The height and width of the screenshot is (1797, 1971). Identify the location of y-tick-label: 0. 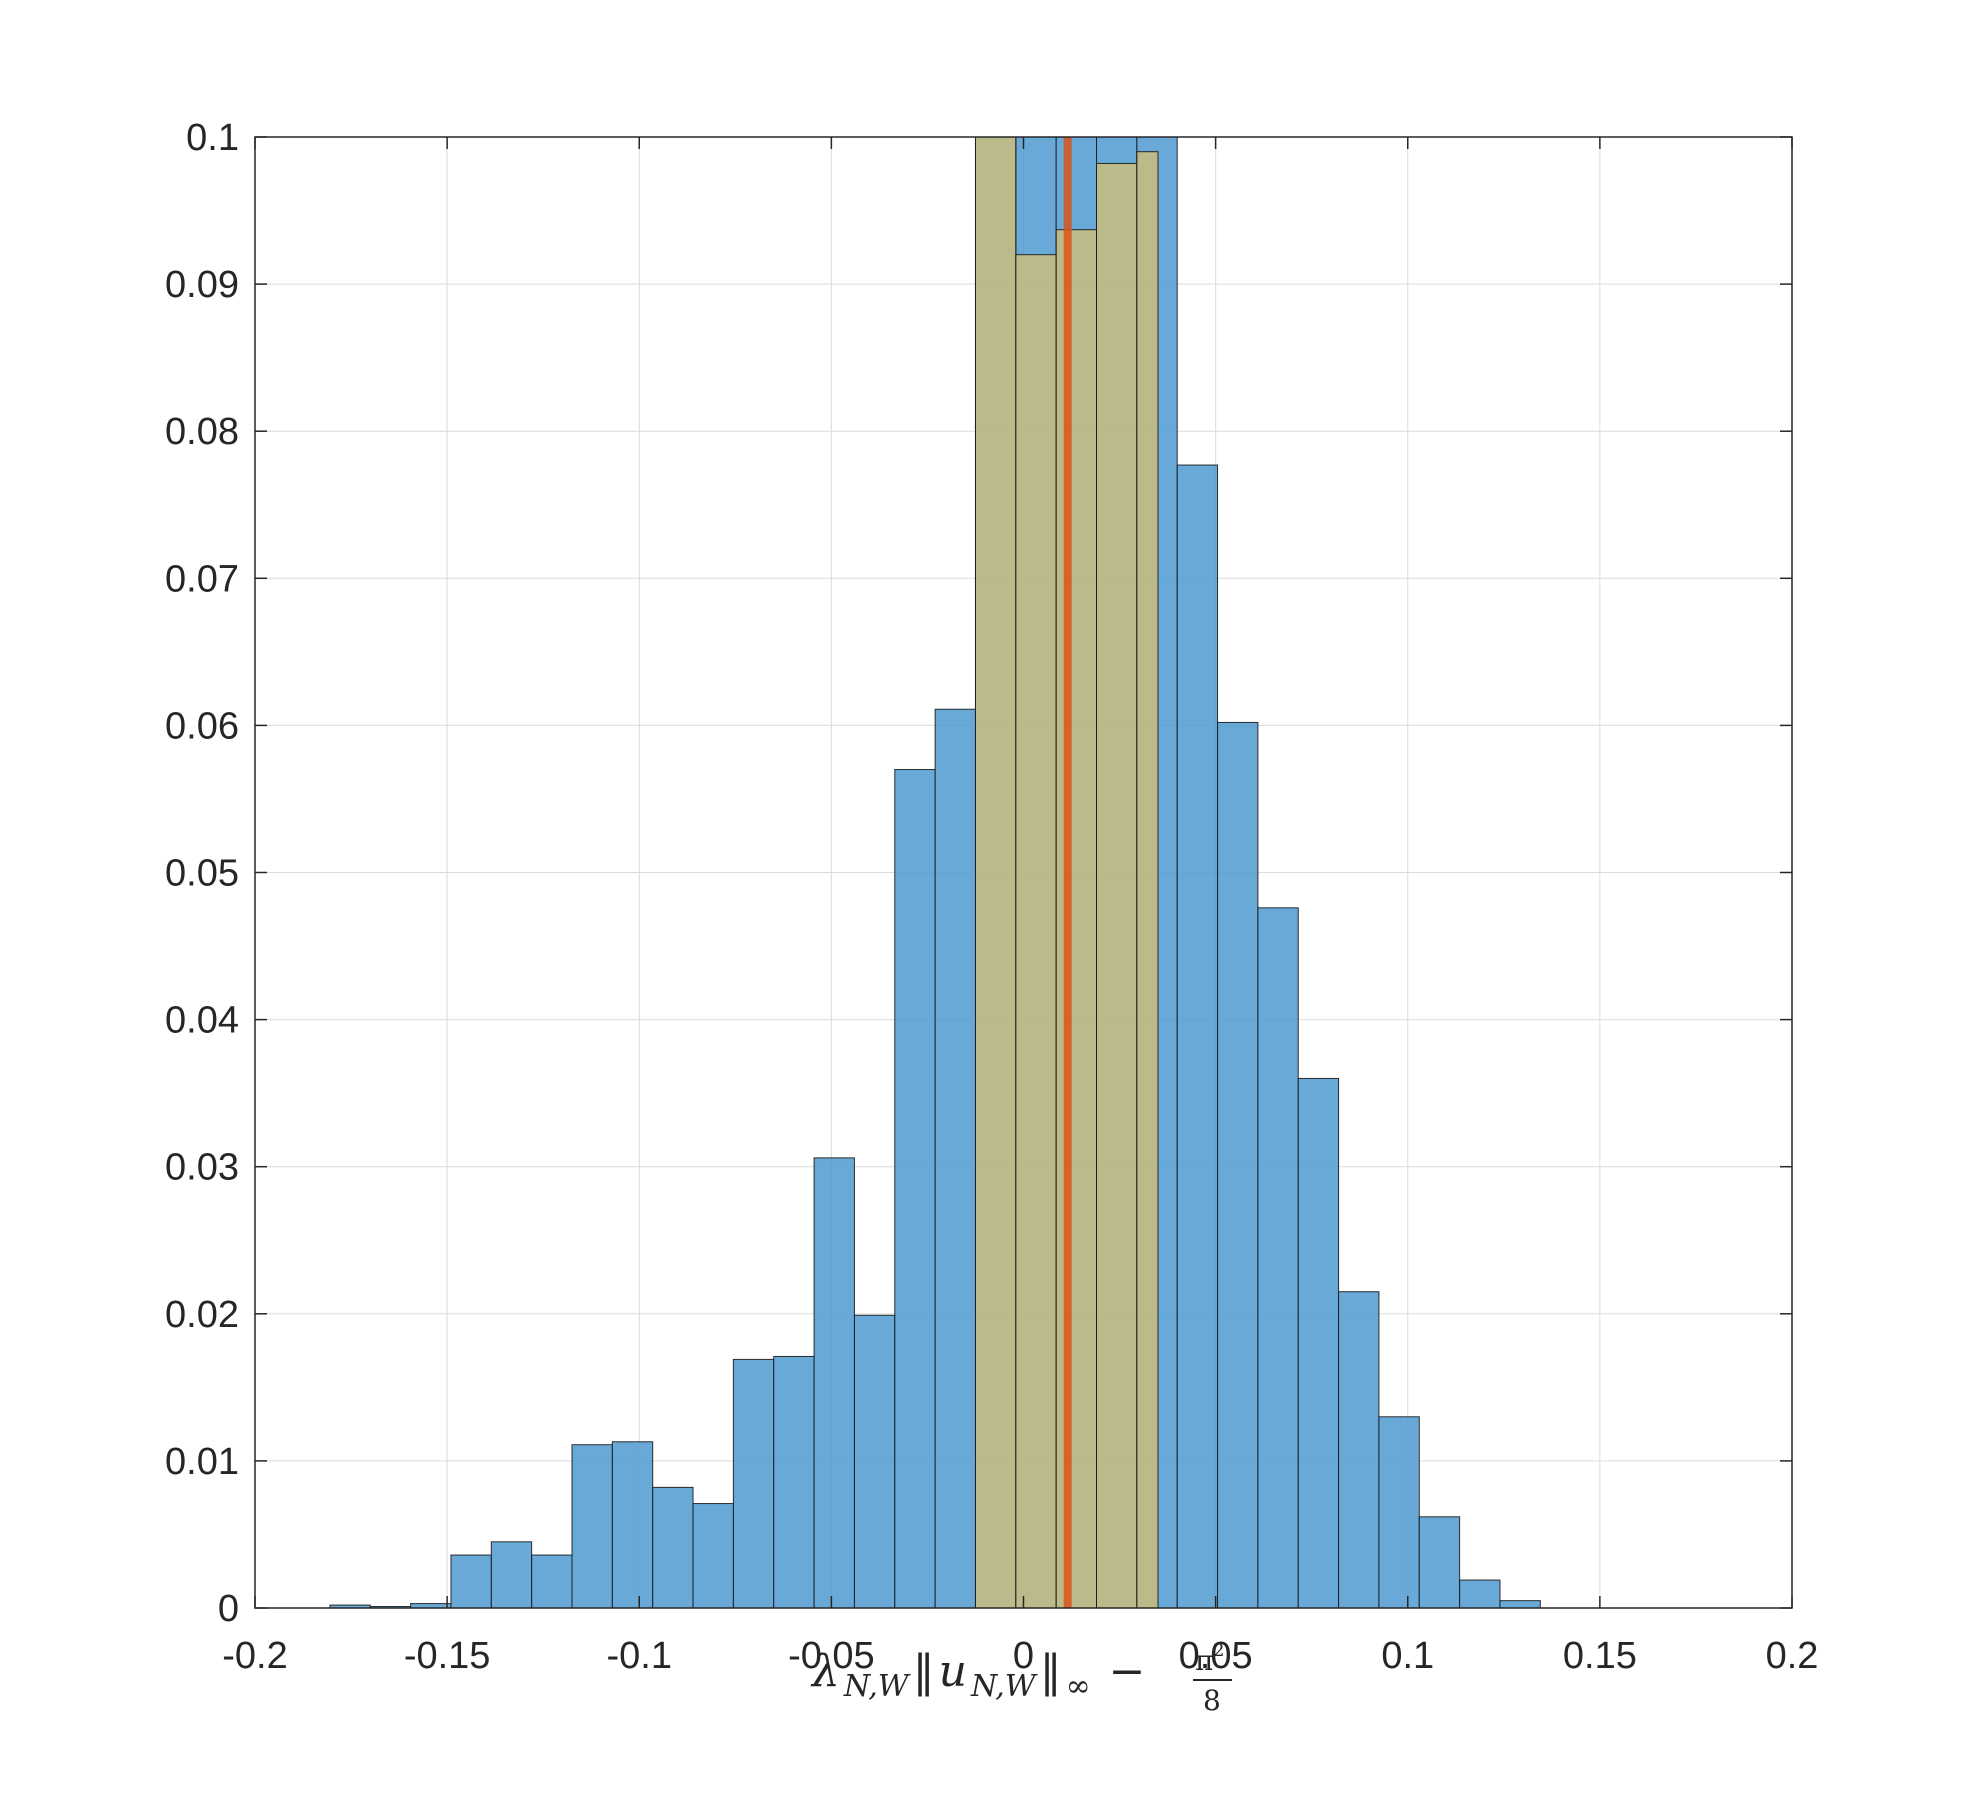
(228, 1609).